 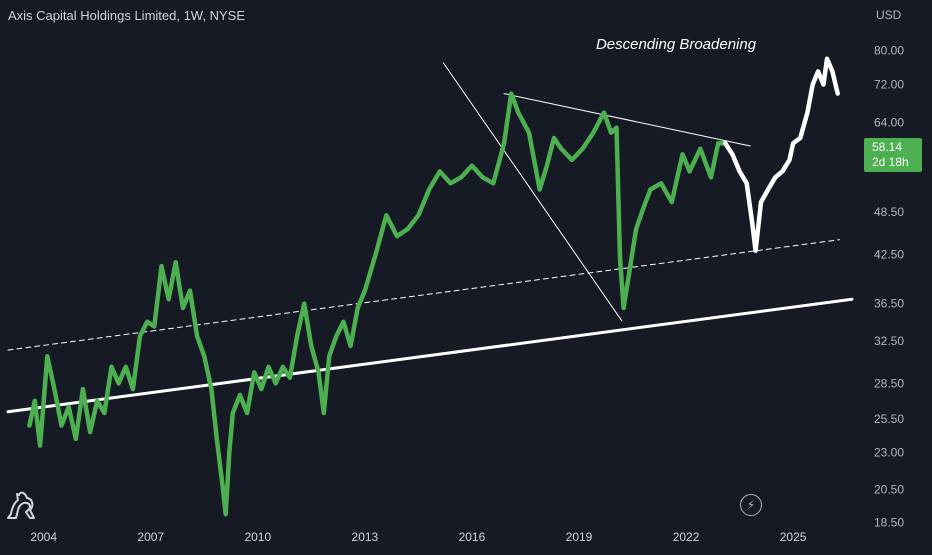 I want to click on y-tick-label-18.50: 18.50, so click(x=889, y=523).